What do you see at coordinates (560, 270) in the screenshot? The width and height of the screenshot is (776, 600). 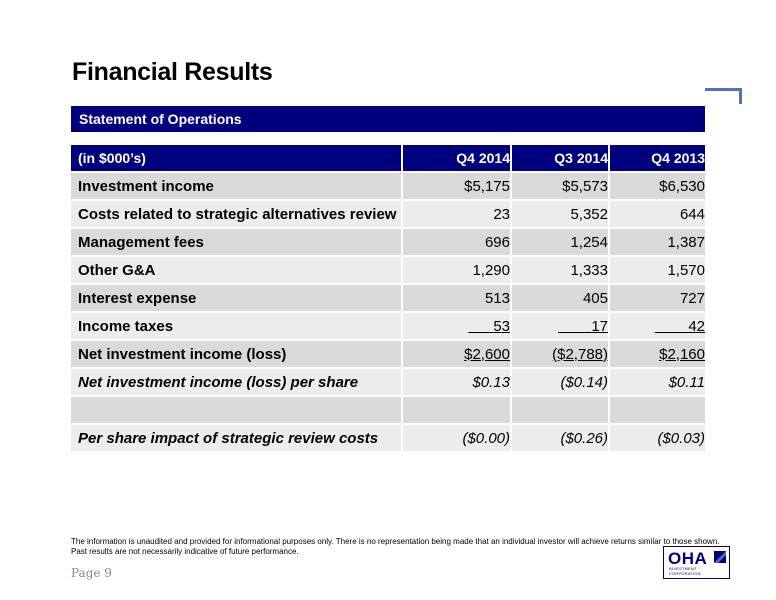 I see `cell-value: 1,333` at bounding box center [560, 270].